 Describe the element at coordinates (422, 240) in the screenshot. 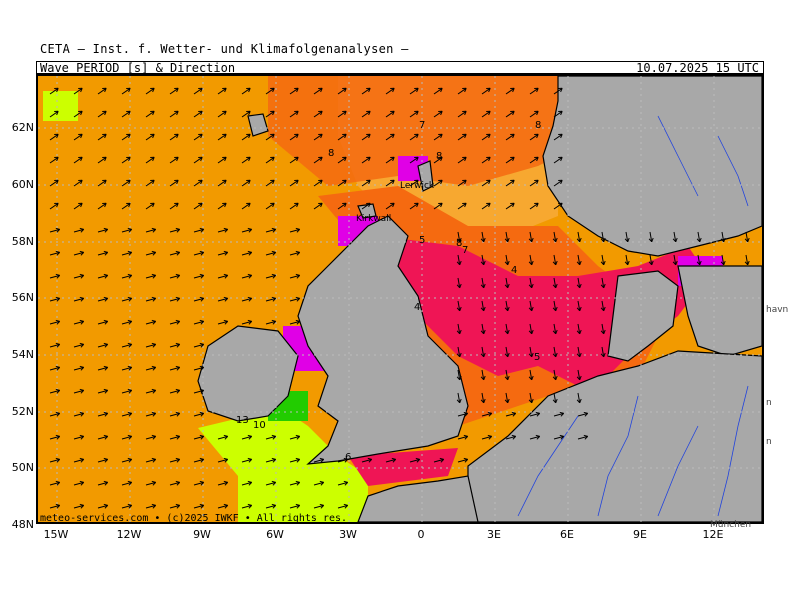

I see `period-label: 5` at that location.